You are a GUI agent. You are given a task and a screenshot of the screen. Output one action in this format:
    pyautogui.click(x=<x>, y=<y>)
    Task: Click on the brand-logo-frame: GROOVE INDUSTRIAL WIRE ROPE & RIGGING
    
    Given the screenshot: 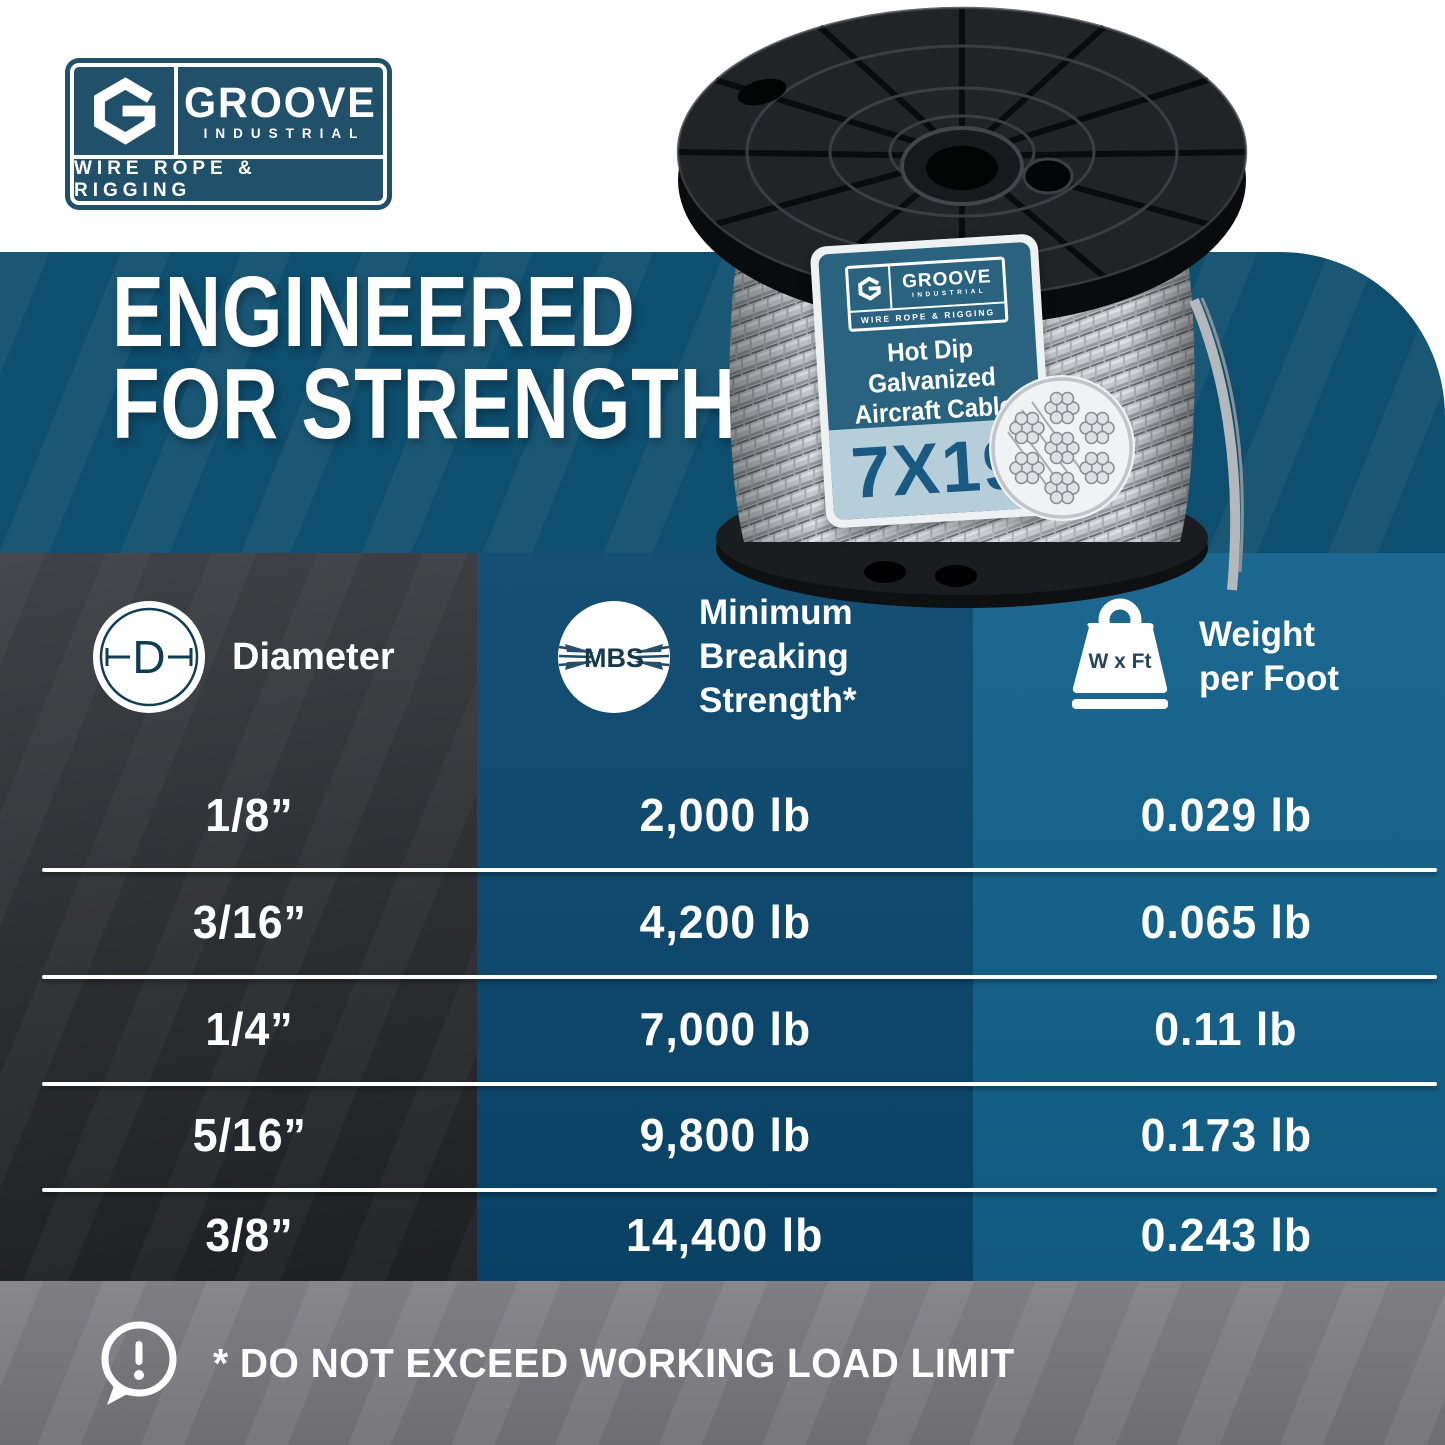 What is the action you would take?
    pyautogui.click(x=228, y=134)
    